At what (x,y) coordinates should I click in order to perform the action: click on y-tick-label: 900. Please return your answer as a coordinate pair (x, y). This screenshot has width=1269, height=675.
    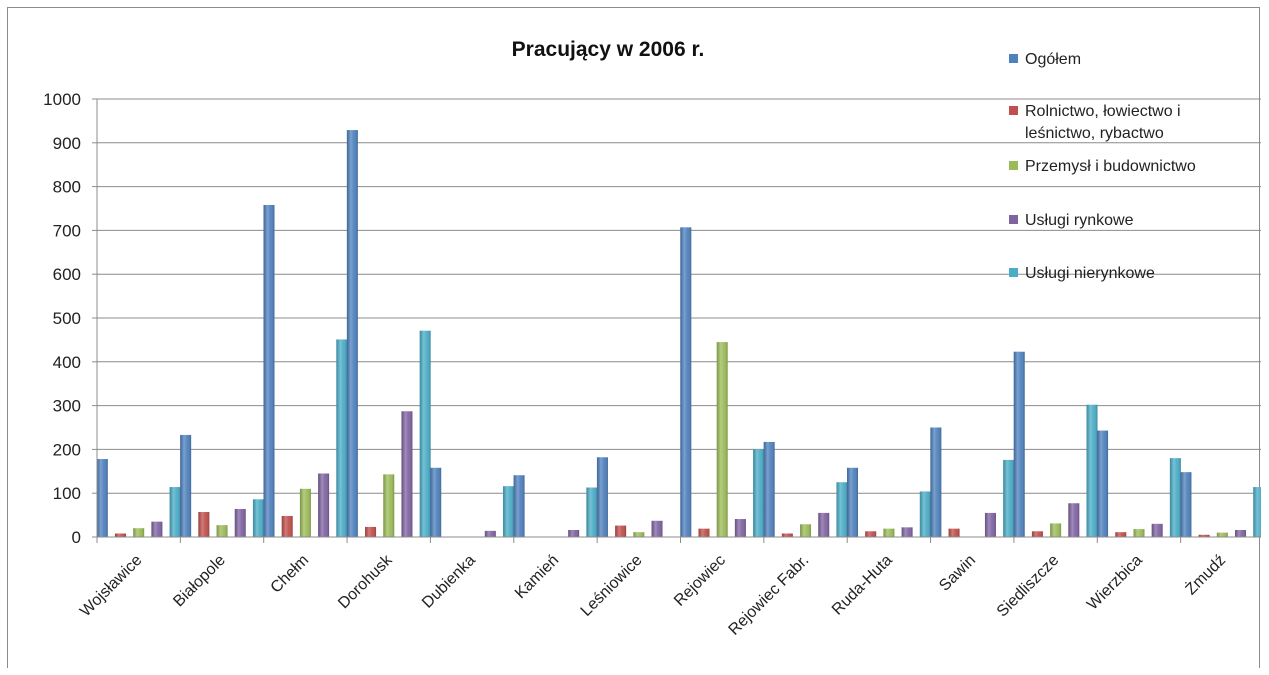
    Looking at the image, I should click on (67, 143).